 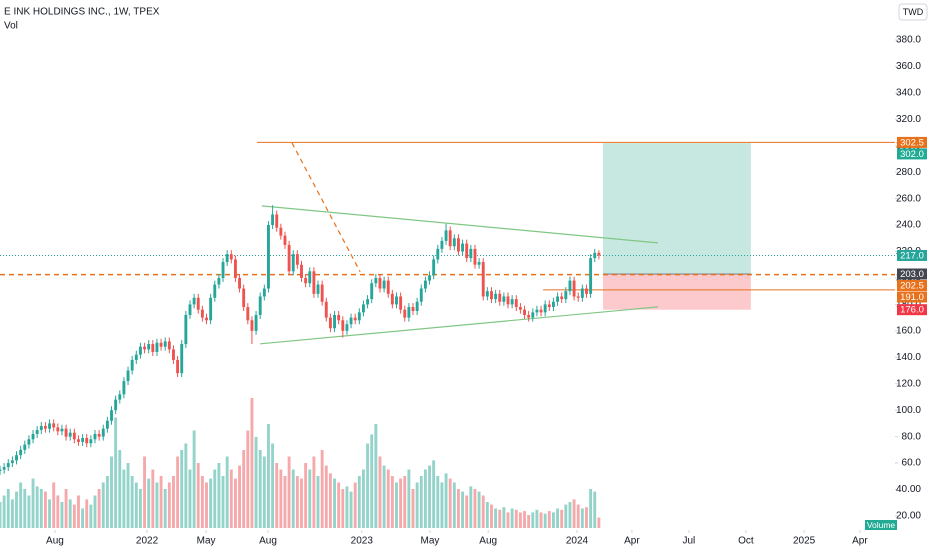 What do you see at coordinates (912, 310) in the screenshot?
I see `price-tag` at bounding box center [912, 310].